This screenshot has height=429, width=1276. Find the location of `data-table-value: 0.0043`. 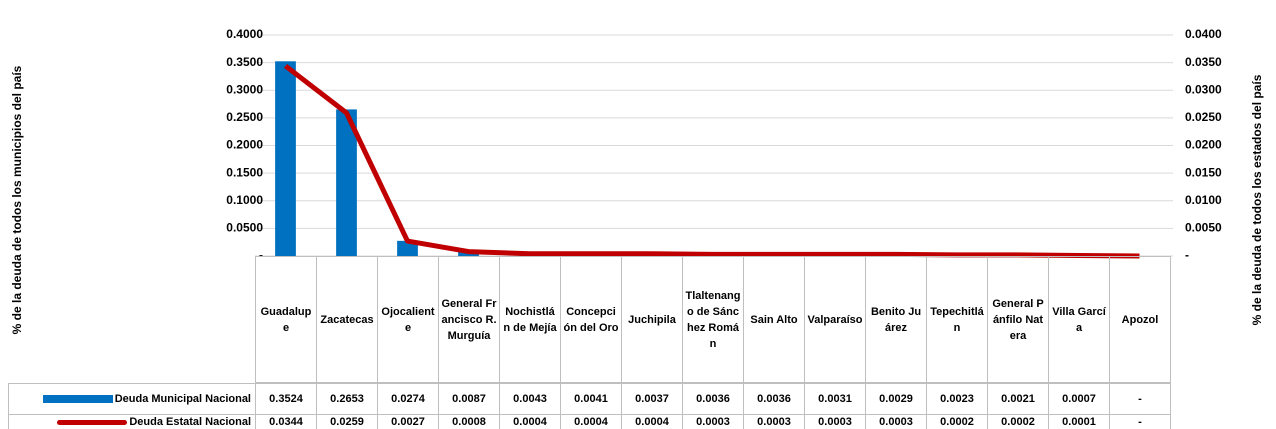

data-table-value: 0.0043 is located at coordinates (530, 399).